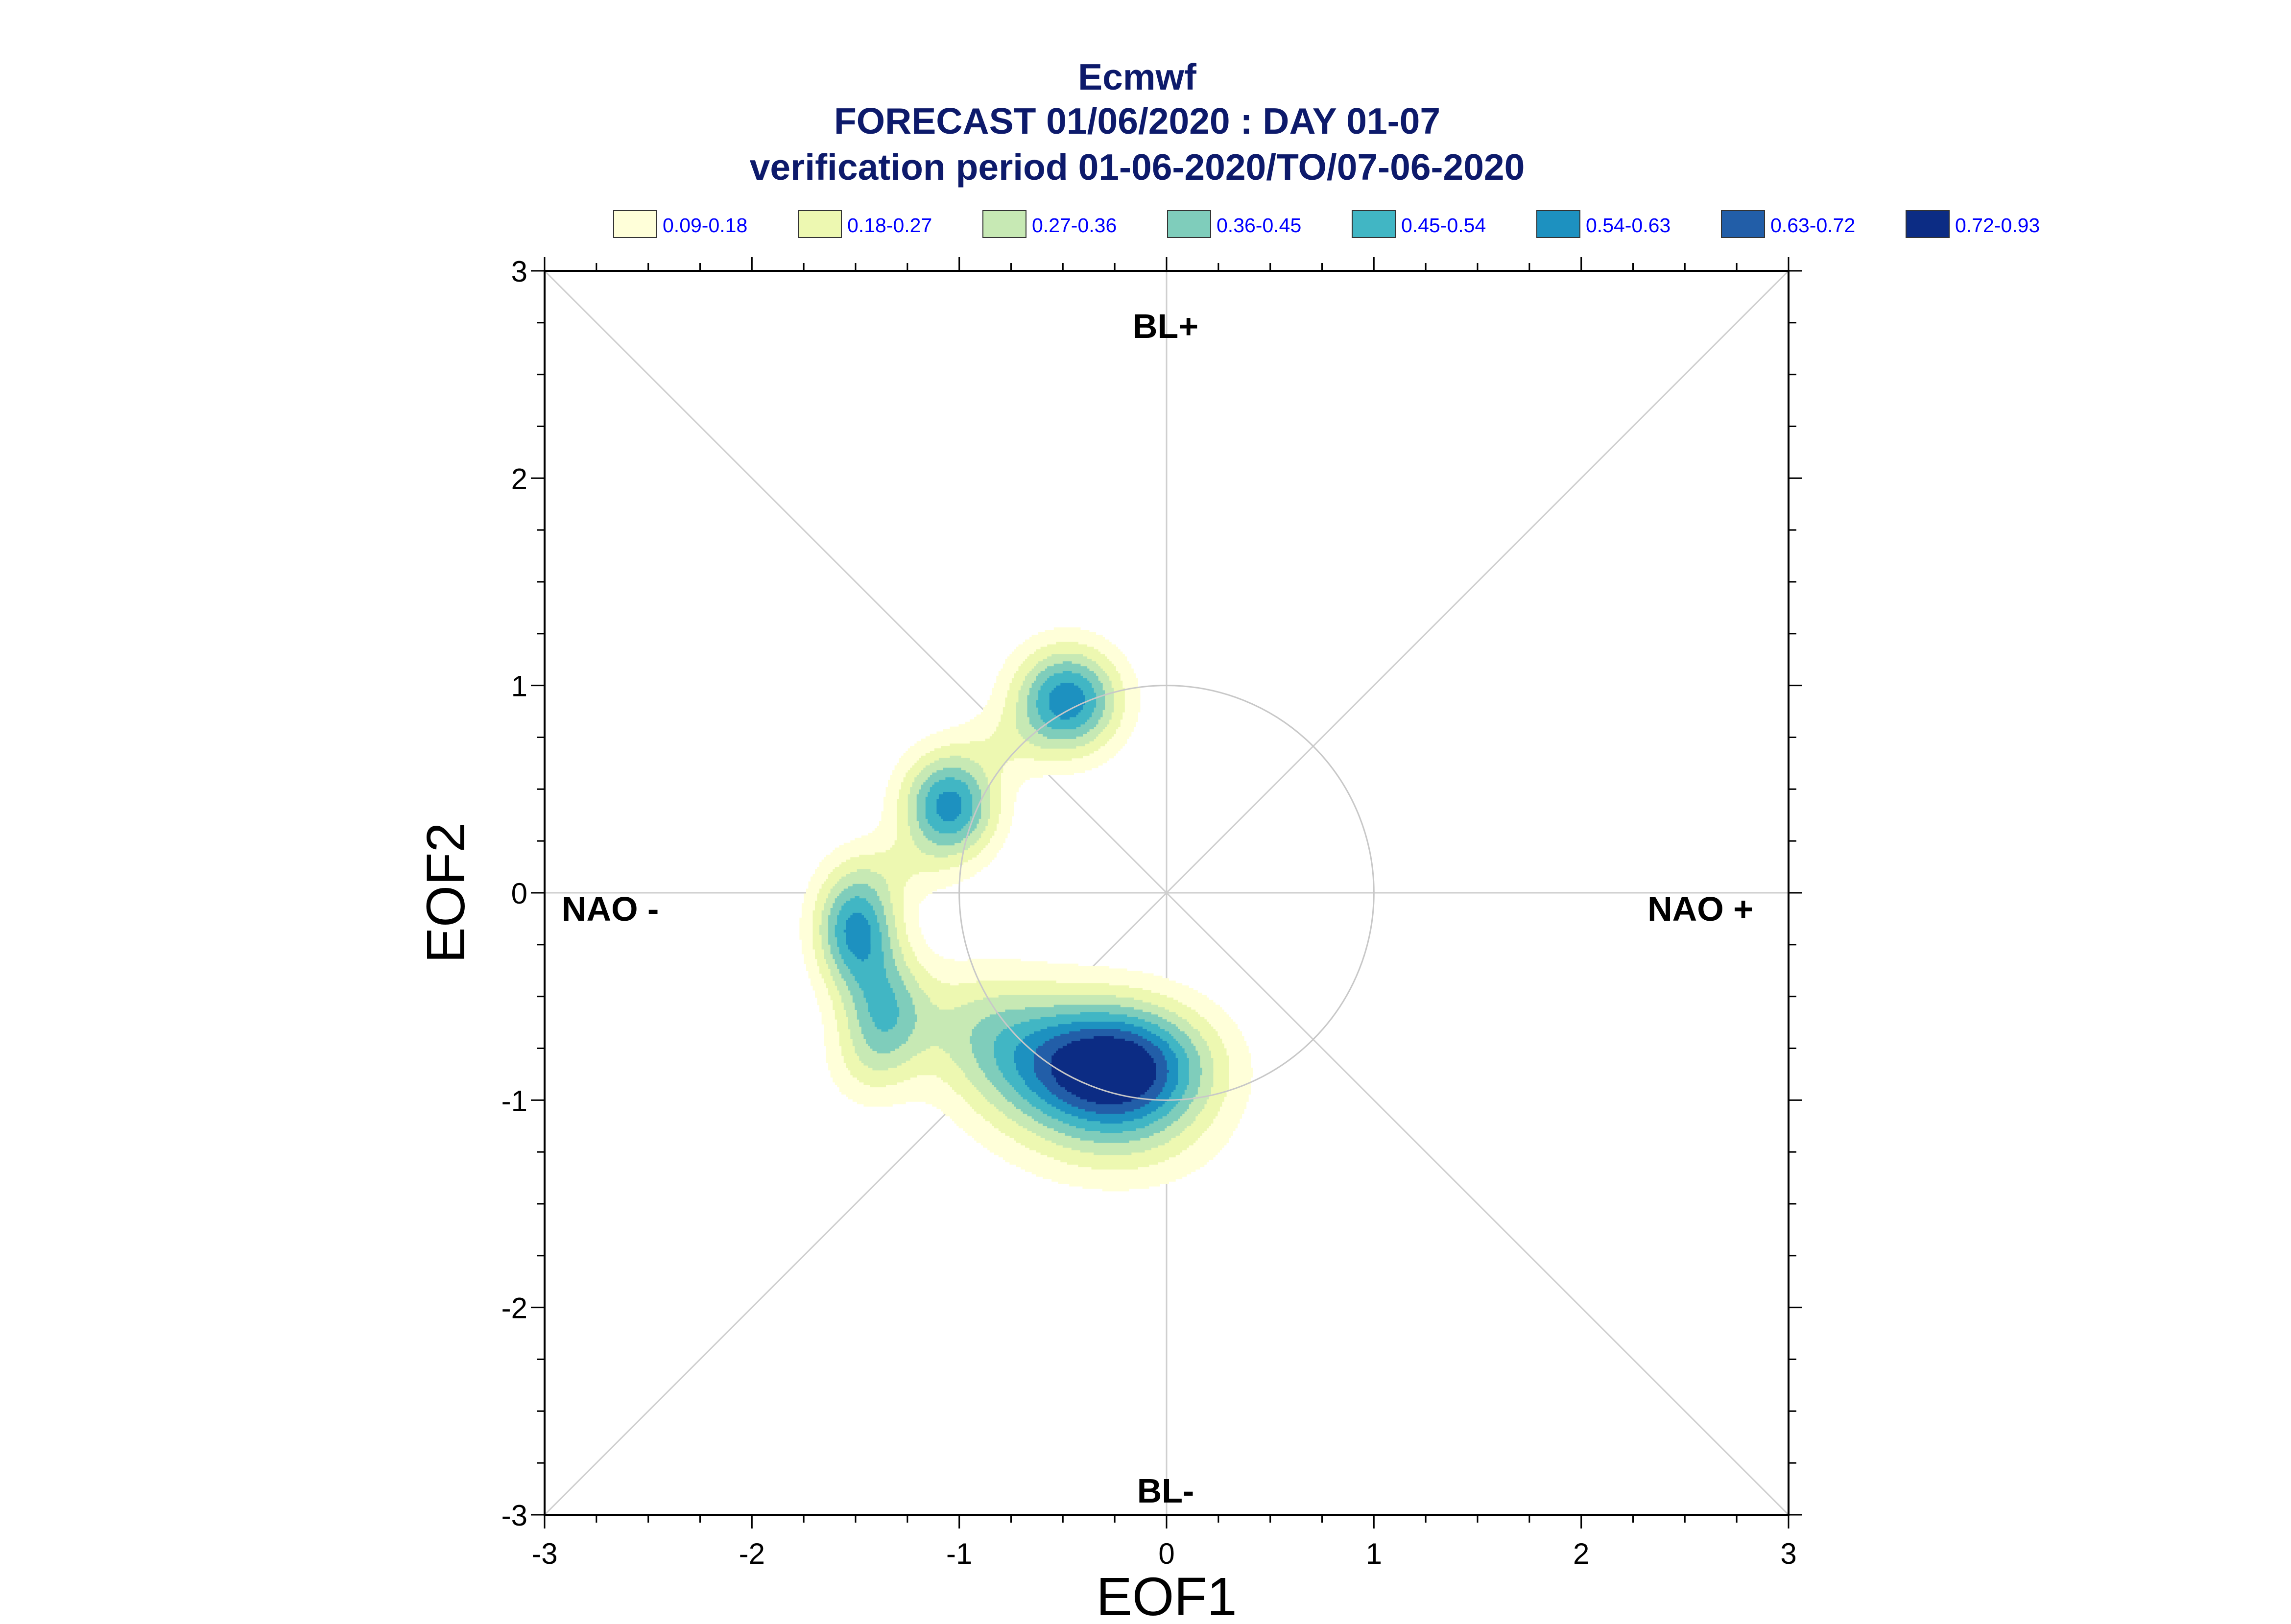 This screenshot has width=2291, height=1624. What do you see at coordinates (519, 687) in the screenshot?
I see `y-tick-label: 1` at bounding box center [519, 687].